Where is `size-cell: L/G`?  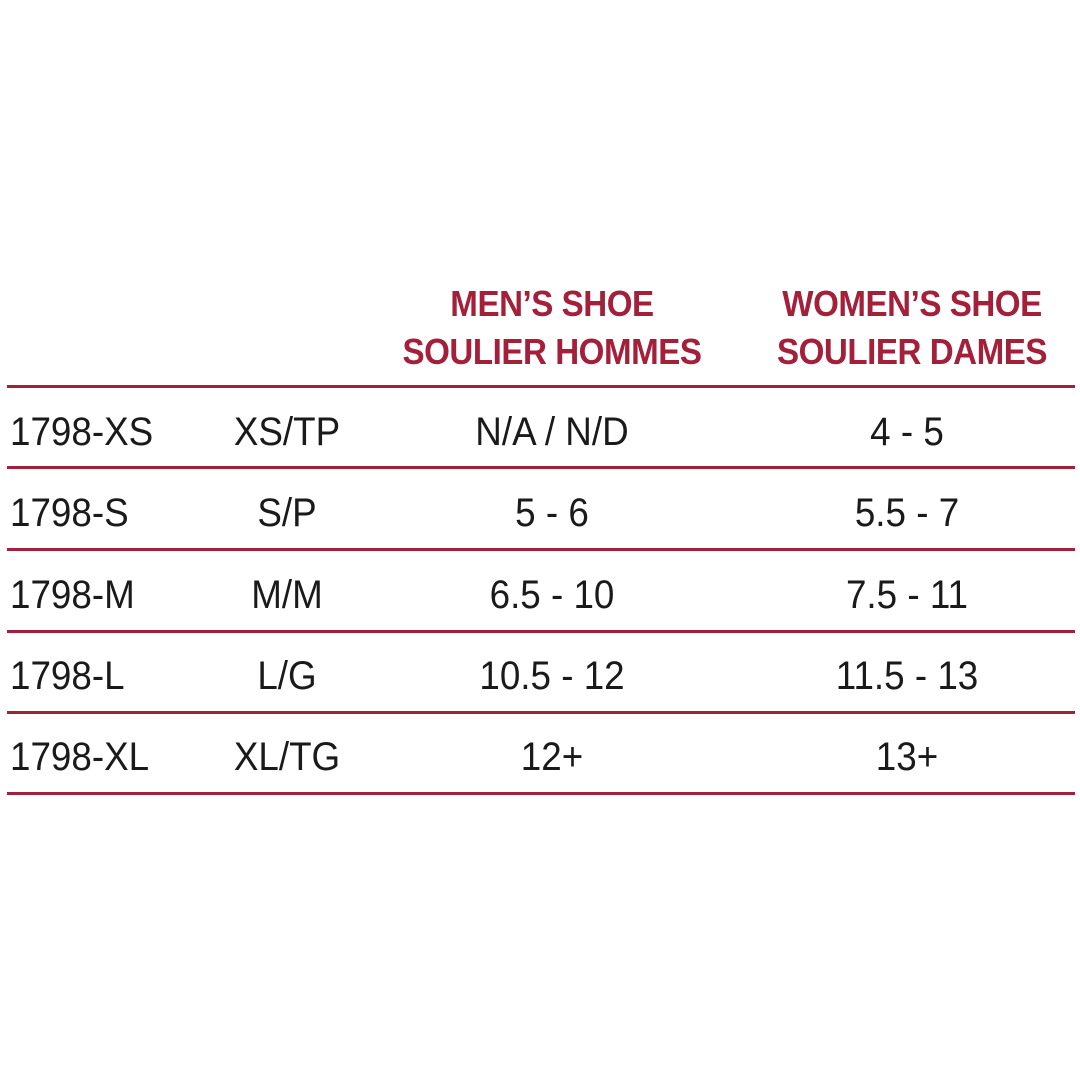
size-cell: L/G is located at coordinates (287, 676).